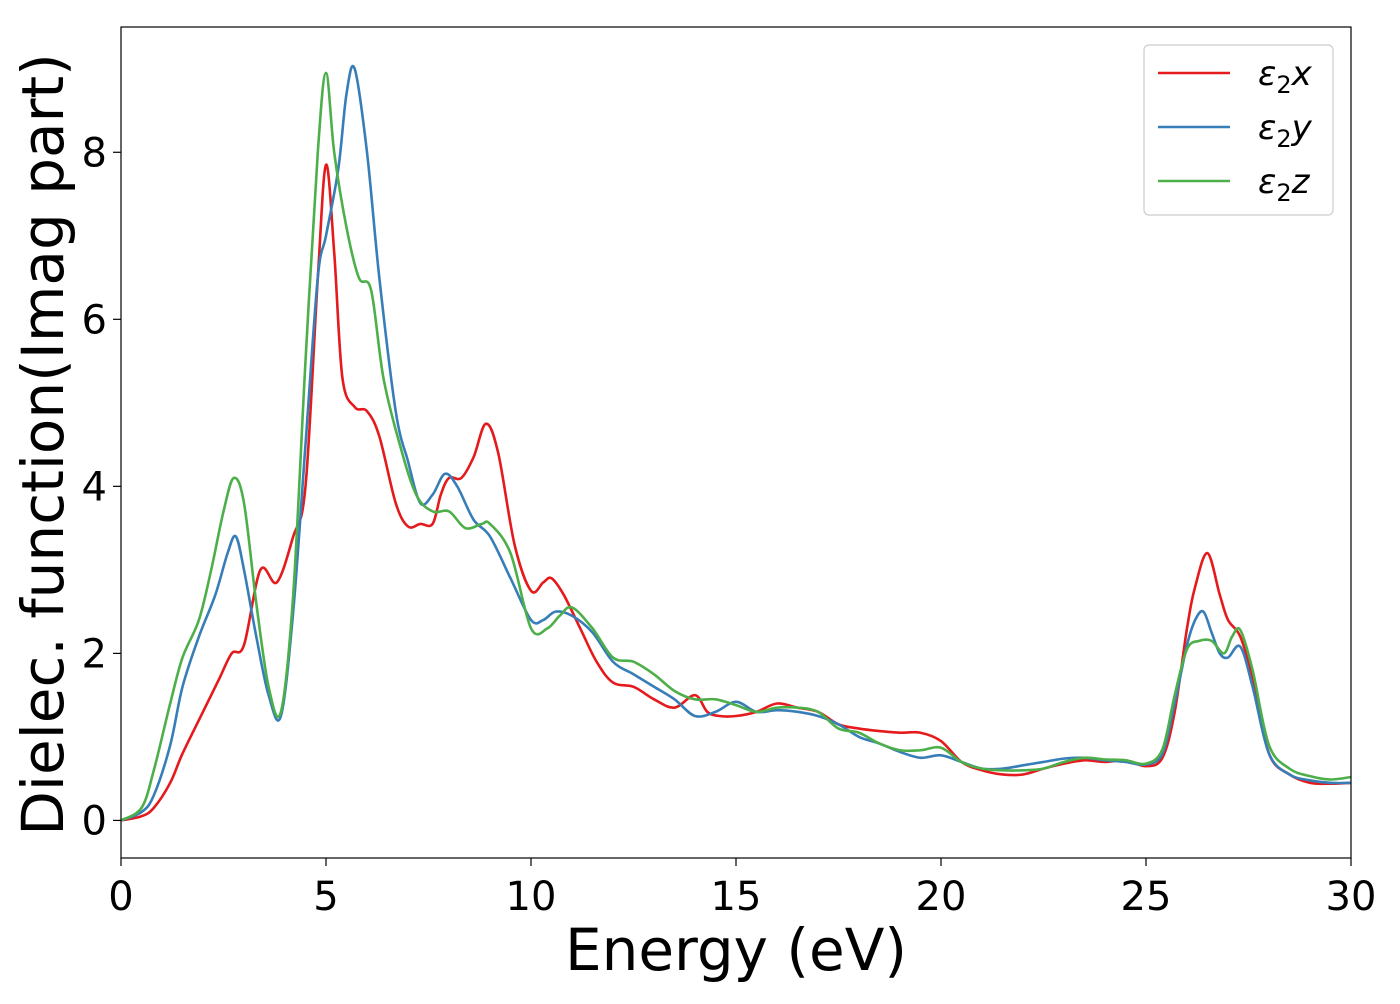 This screenshot has height=1004, width=1400. What do you see at coordinates (736, 897) in the screenshot?
I see `x-tick-label: 15` at bounding box center [736, 897].